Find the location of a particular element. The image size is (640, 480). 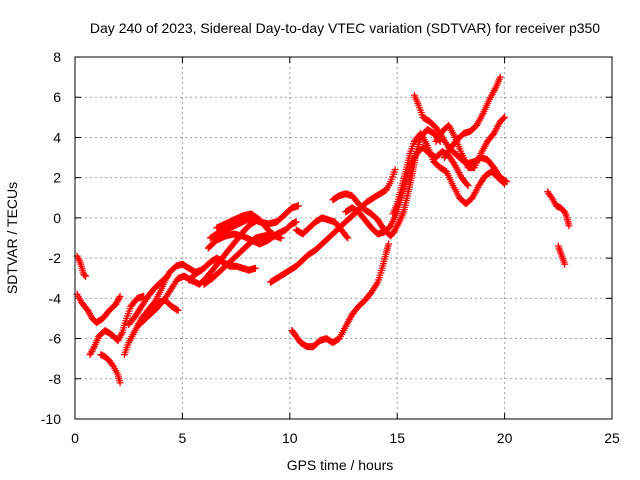

y-tick-label: 8 is located at coordinates (57, 57).